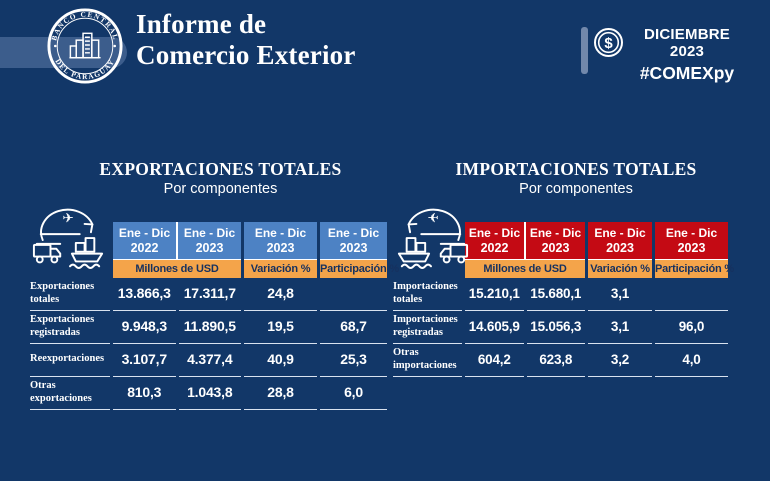 Image resolution: width=770 pixels, height=481 pixels. I want to click on exports-subheader-variation: Variación %, so click(280, 268).